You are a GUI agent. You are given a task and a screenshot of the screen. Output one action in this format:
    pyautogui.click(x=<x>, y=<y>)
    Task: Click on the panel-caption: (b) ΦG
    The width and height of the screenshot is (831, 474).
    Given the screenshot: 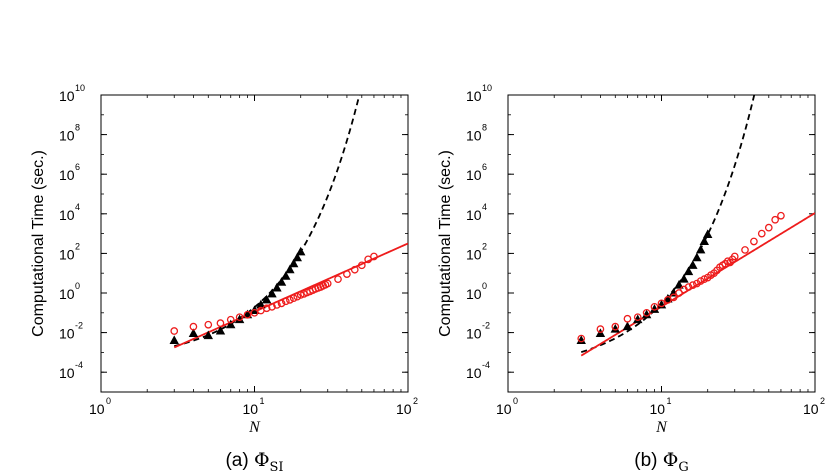 What is the action you would take?
    pyautogui.click(x=661, y=461)
    